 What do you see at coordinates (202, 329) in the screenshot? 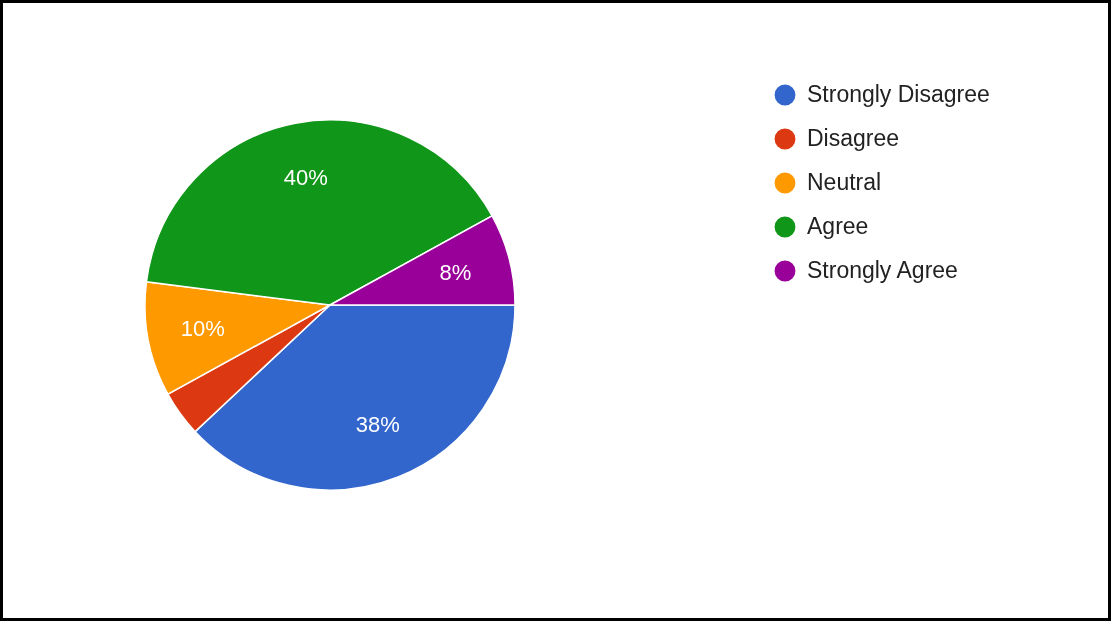
I see `data-label: 10%` at bounding box center [202, 329].